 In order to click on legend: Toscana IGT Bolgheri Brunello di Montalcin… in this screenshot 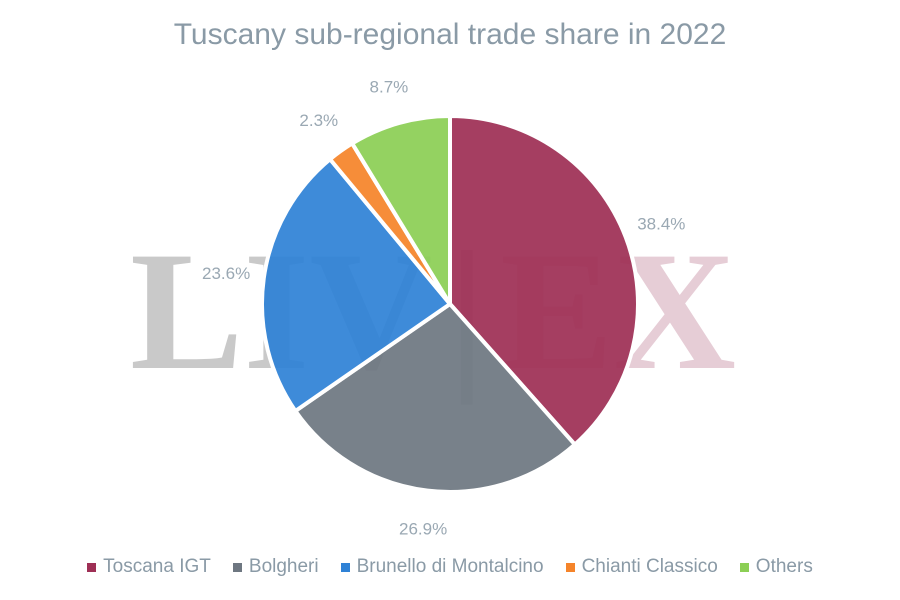, I will do `click(450, 567)`.